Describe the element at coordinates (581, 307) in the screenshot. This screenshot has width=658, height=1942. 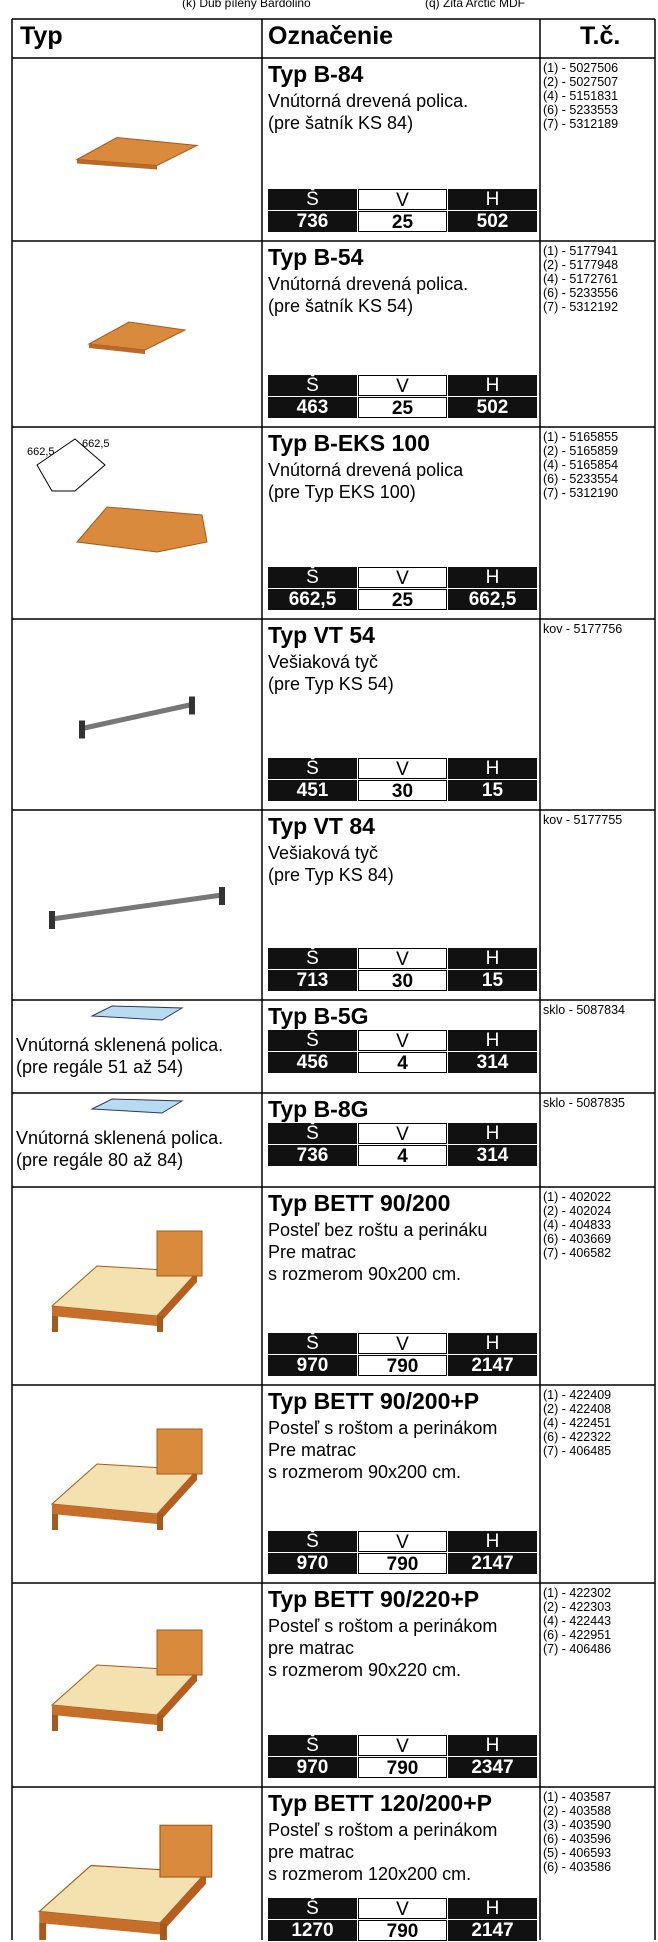
I see `code: (7) - 5312192` at that location.